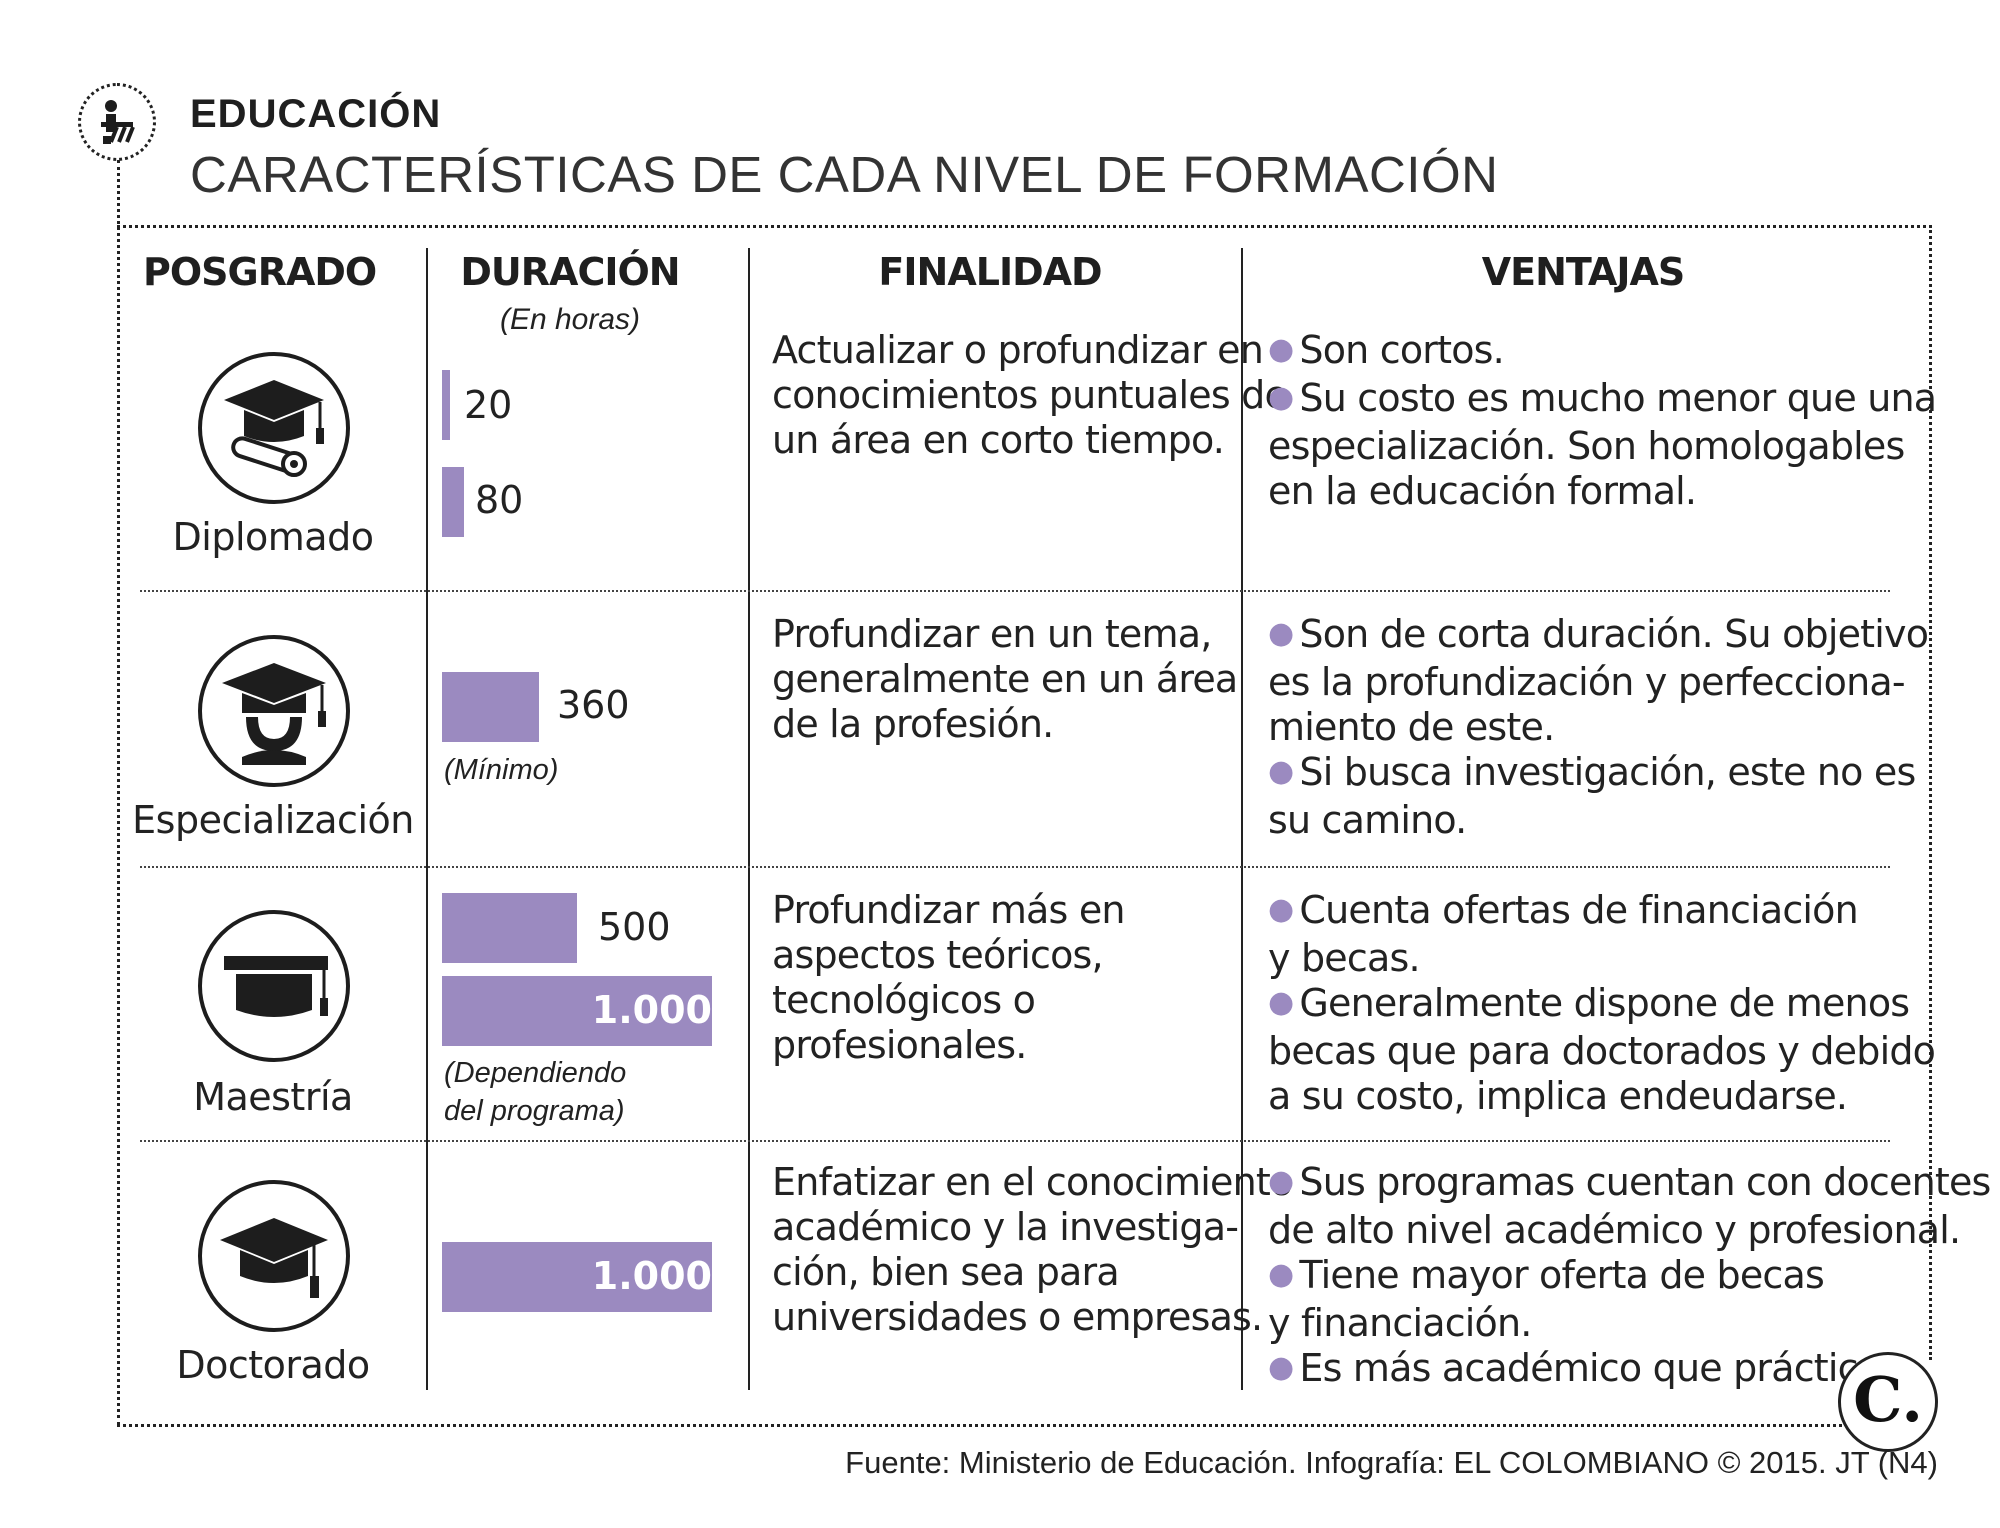 This screenshot has height=1528, width=2000. Describe the element at coordinates (979, 1425) in the screenshot. I see `frame-bottom-dotted-line` at that location.